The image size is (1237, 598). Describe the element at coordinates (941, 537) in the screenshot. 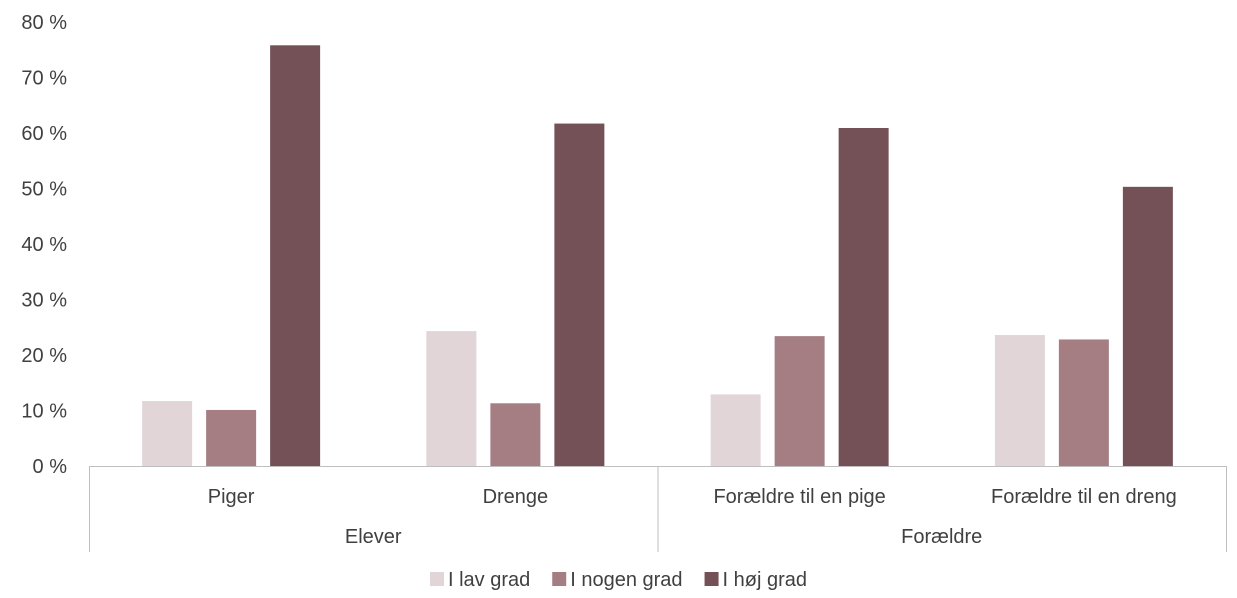

I see `x-group-label: Forældre` at that location.